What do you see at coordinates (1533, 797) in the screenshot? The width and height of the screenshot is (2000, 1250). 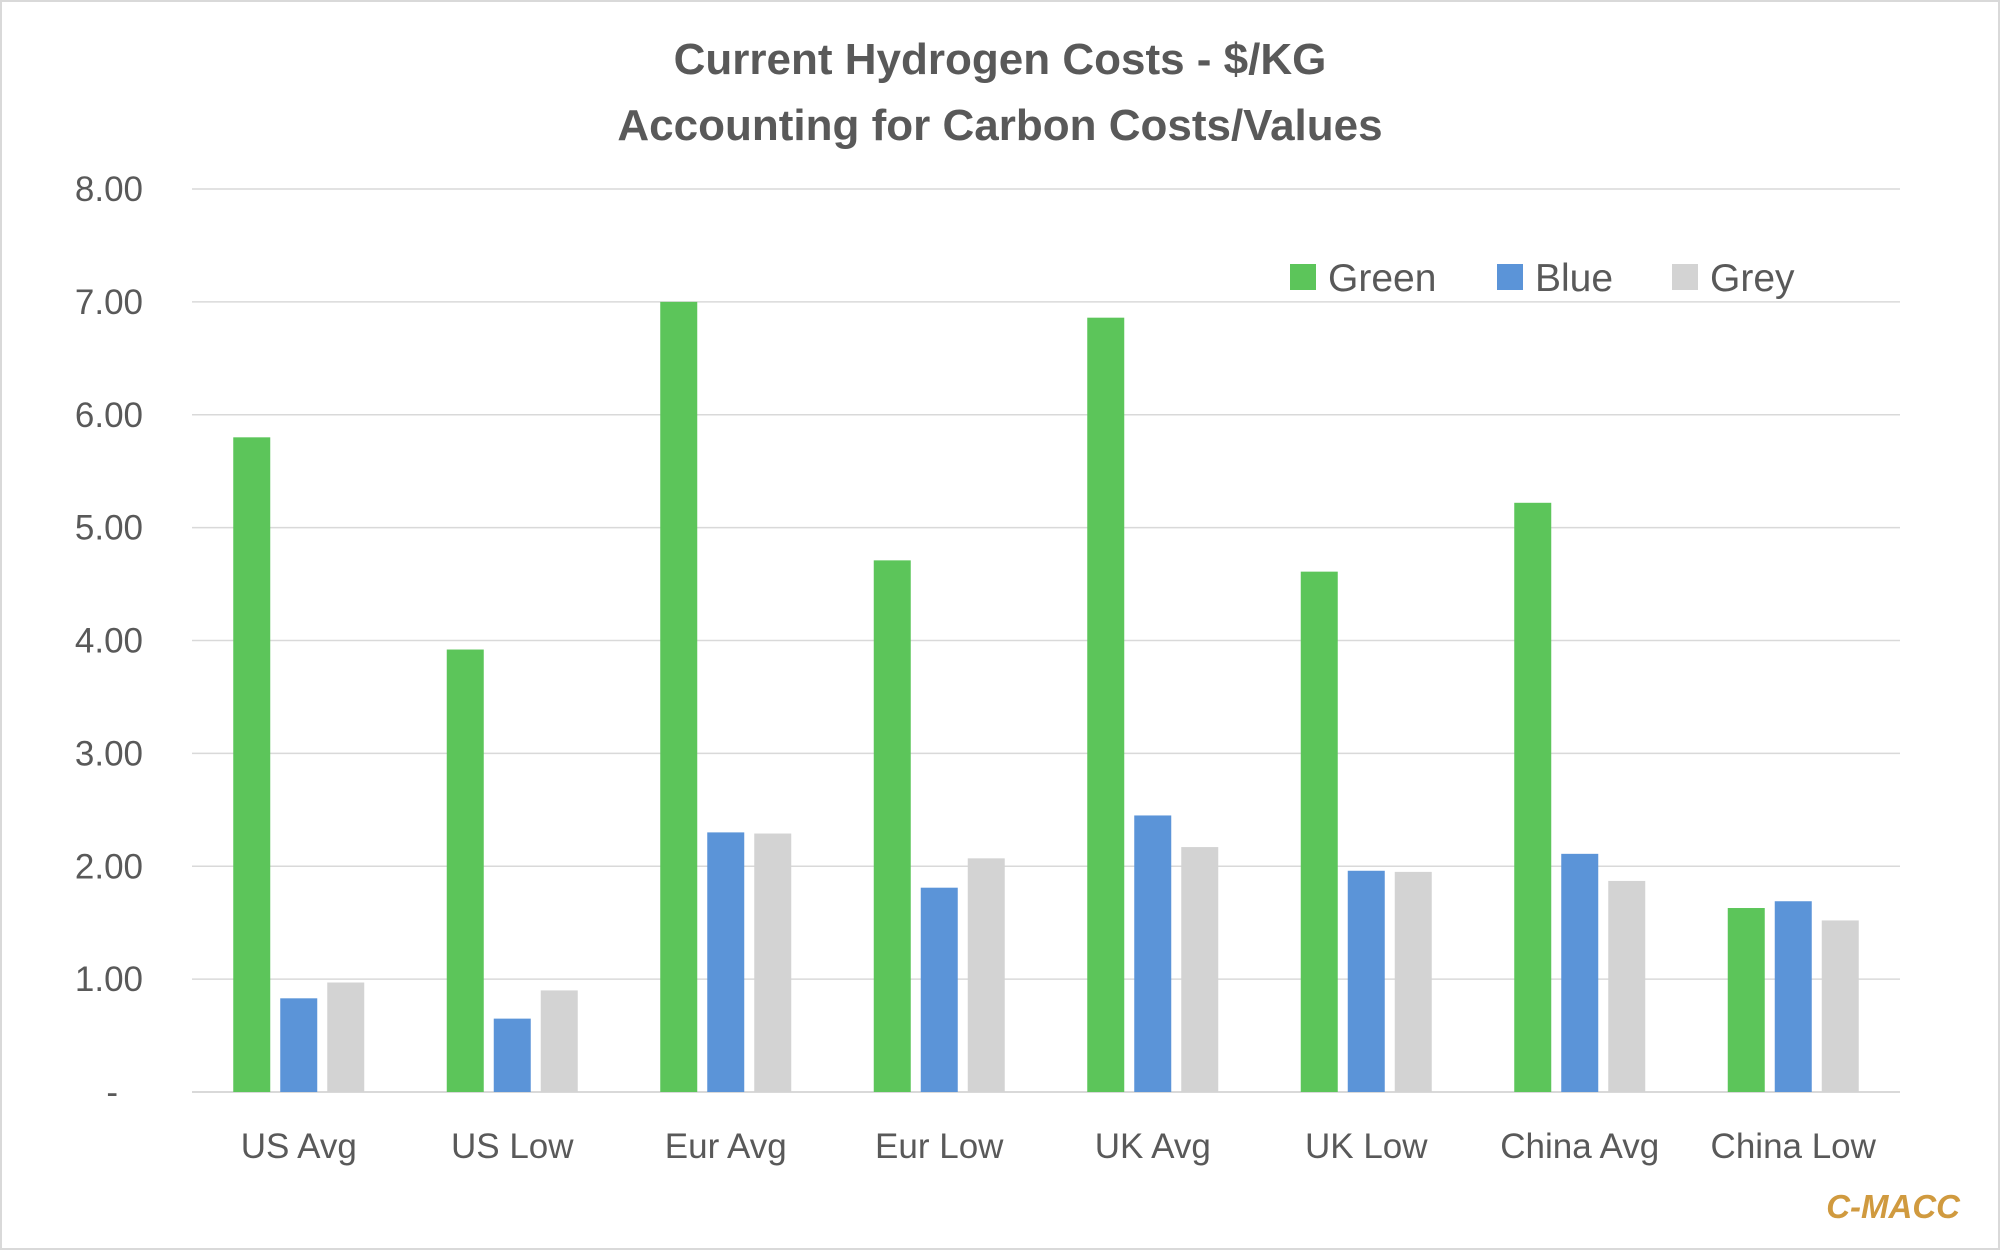 I see `bar-green-china-avg` at bounding box center [1533, 797].